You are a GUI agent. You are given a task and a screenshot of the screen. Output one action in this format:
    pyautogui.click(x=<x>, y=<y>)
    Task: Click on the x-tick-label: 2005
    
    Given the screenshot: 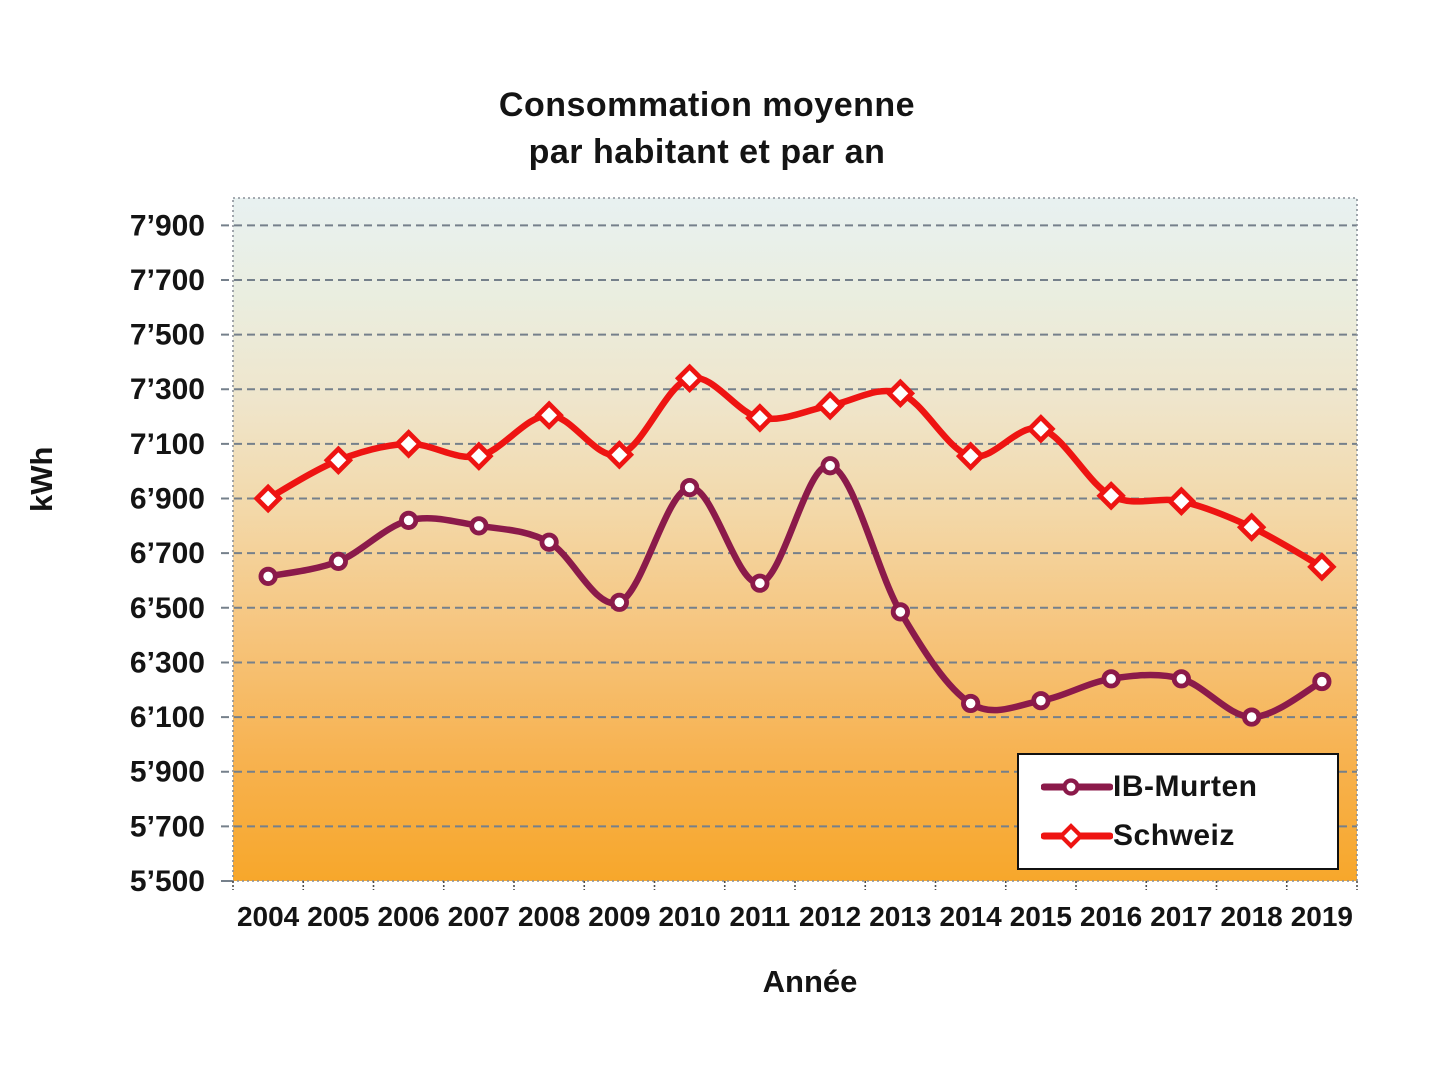 What is the action you would take?
    pyautogui.click(x=338, y=916)
    